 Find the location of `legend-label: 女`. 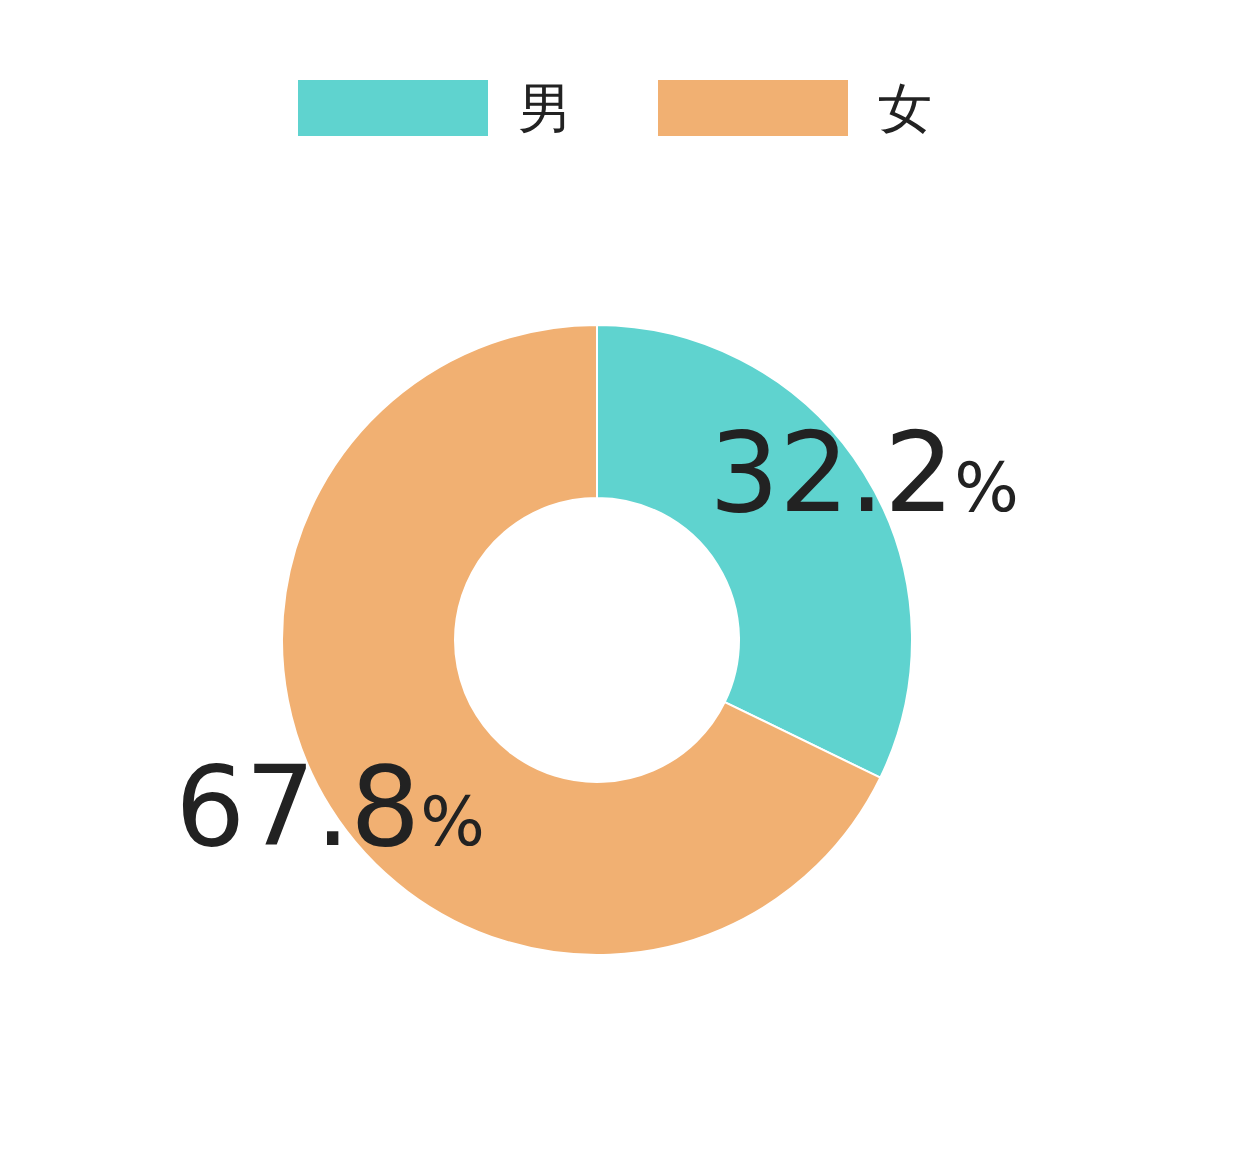

legend-label: 女 is located at coordinates (905, 108).